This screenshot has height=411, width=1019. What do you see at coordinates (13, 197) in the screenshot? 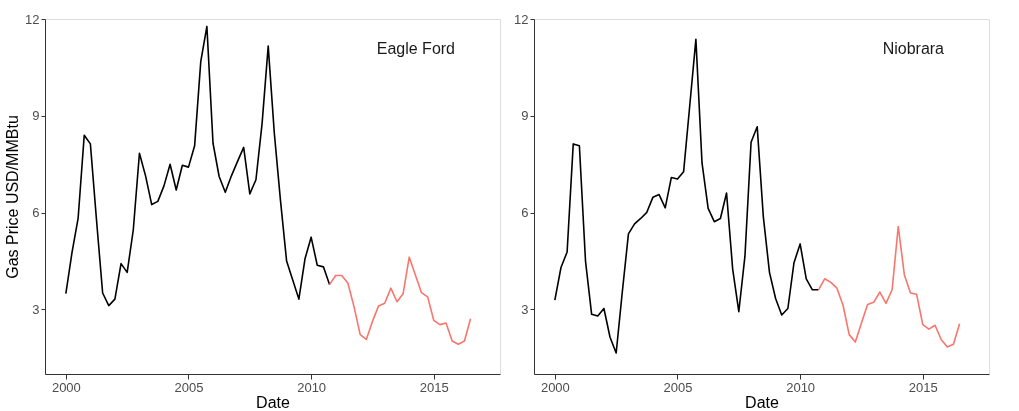
I see `y-axis-title: Gas Price USD/MMBtu` at bounding box center [13, 197].